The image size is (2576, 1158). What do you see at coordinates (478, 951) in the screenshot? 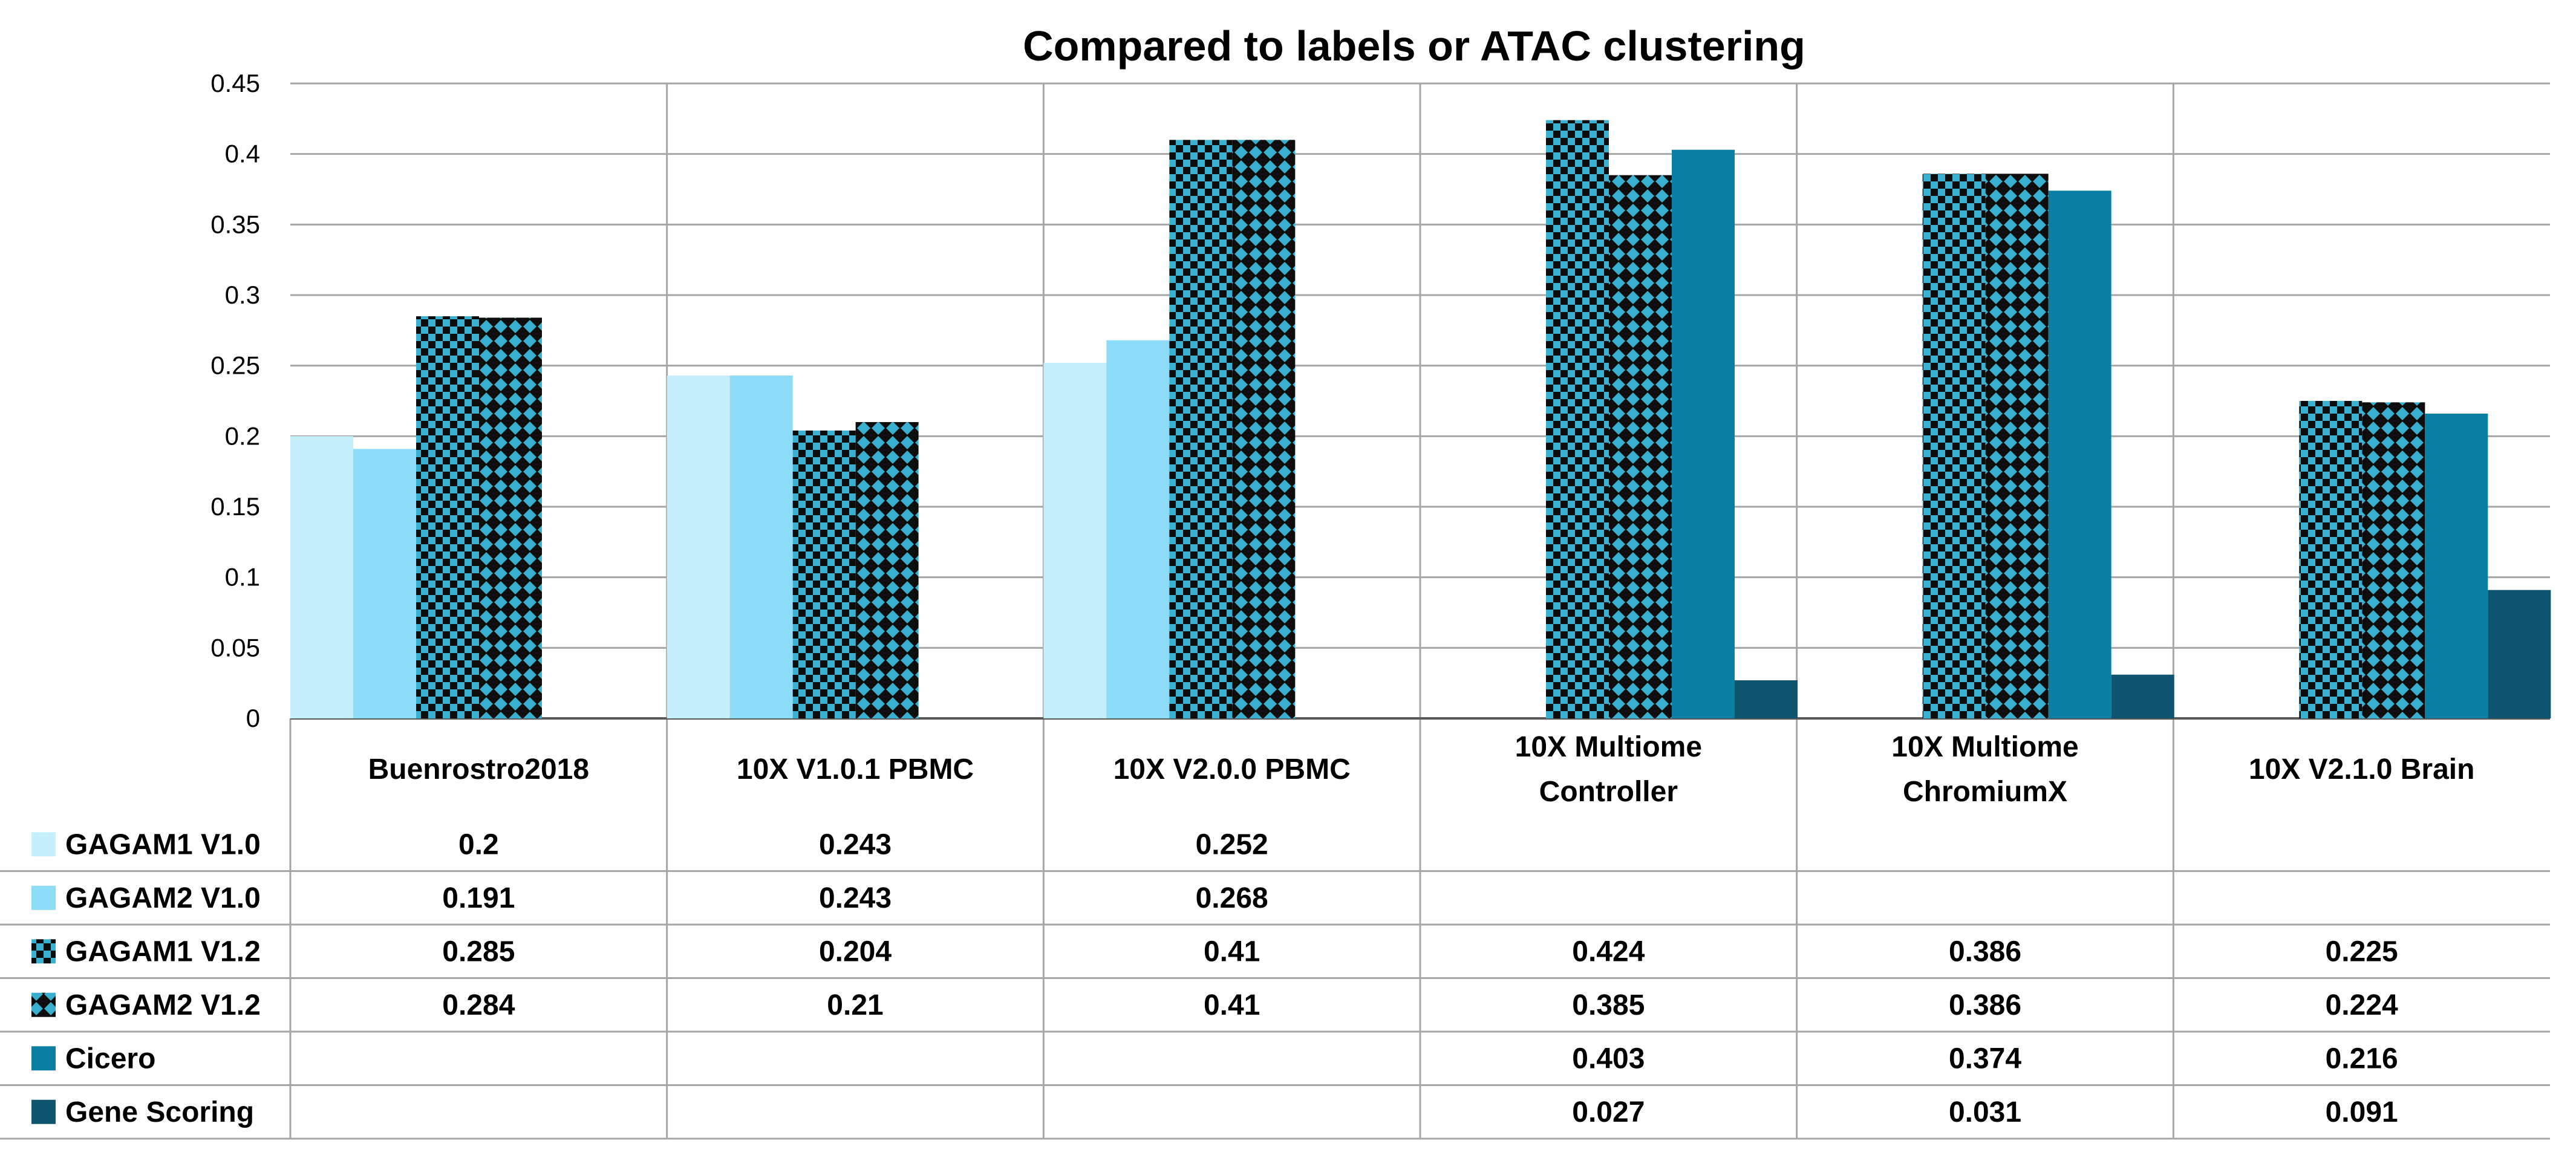
I see `table-cell-value: 0.285` at bounding box center [478, 951].